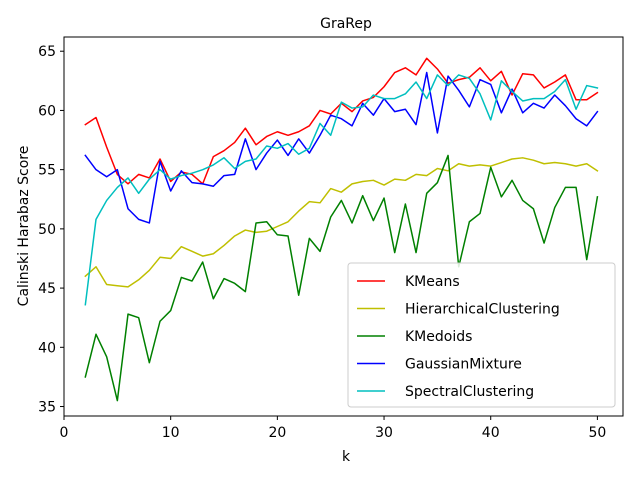 The width and height of the screenshot is (640, 480). What do you see at coordinates (47, 348) in the screenshot?
I see `y-tick-label: 40` at bounding box center [47, 348].